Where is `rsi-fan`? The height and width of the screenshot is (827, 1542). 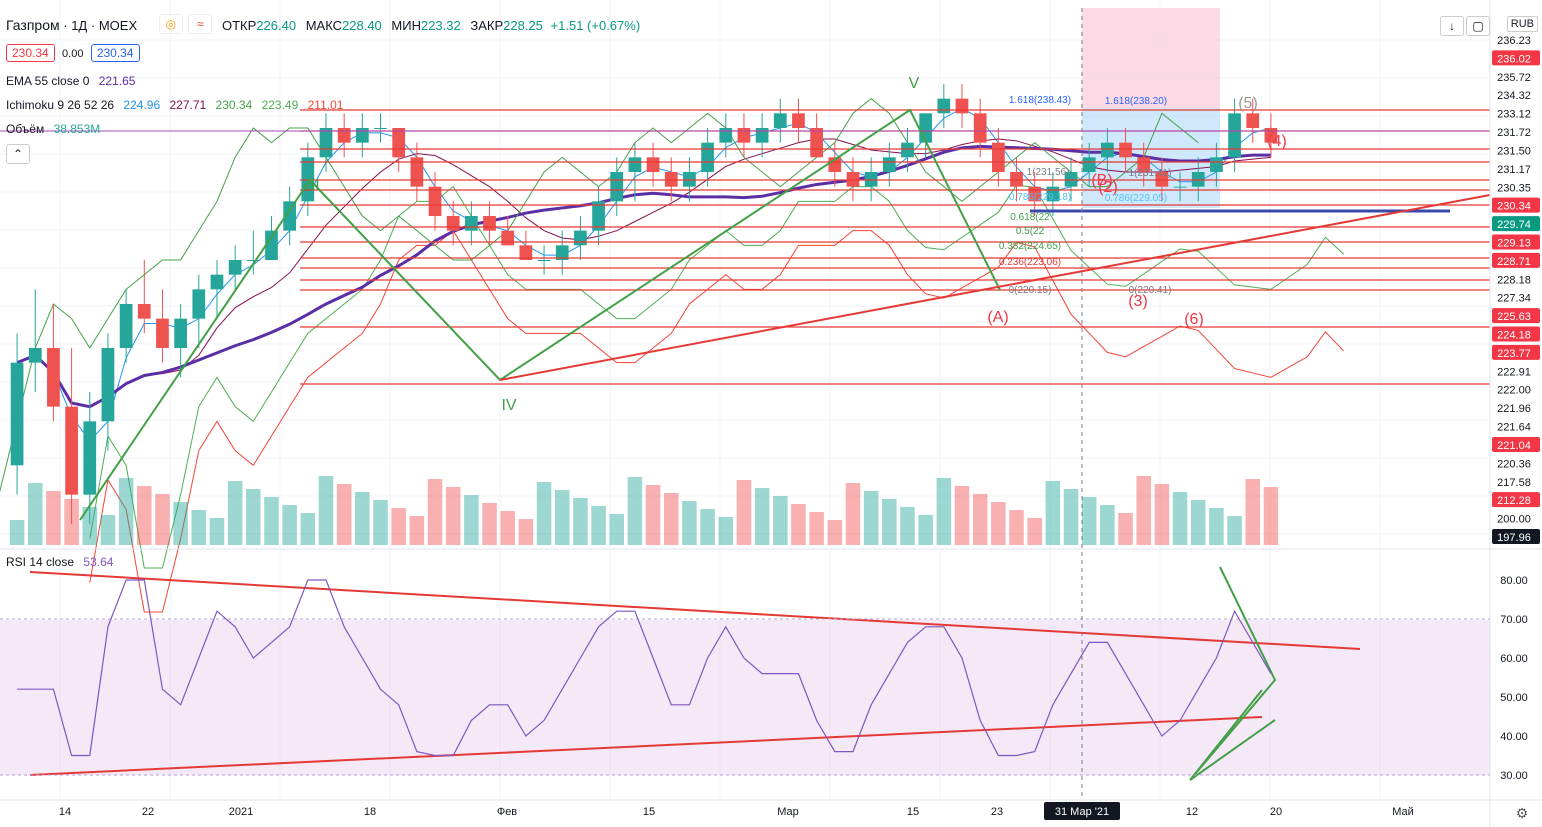 rsi-fan is located at coordinates (1233, 673).